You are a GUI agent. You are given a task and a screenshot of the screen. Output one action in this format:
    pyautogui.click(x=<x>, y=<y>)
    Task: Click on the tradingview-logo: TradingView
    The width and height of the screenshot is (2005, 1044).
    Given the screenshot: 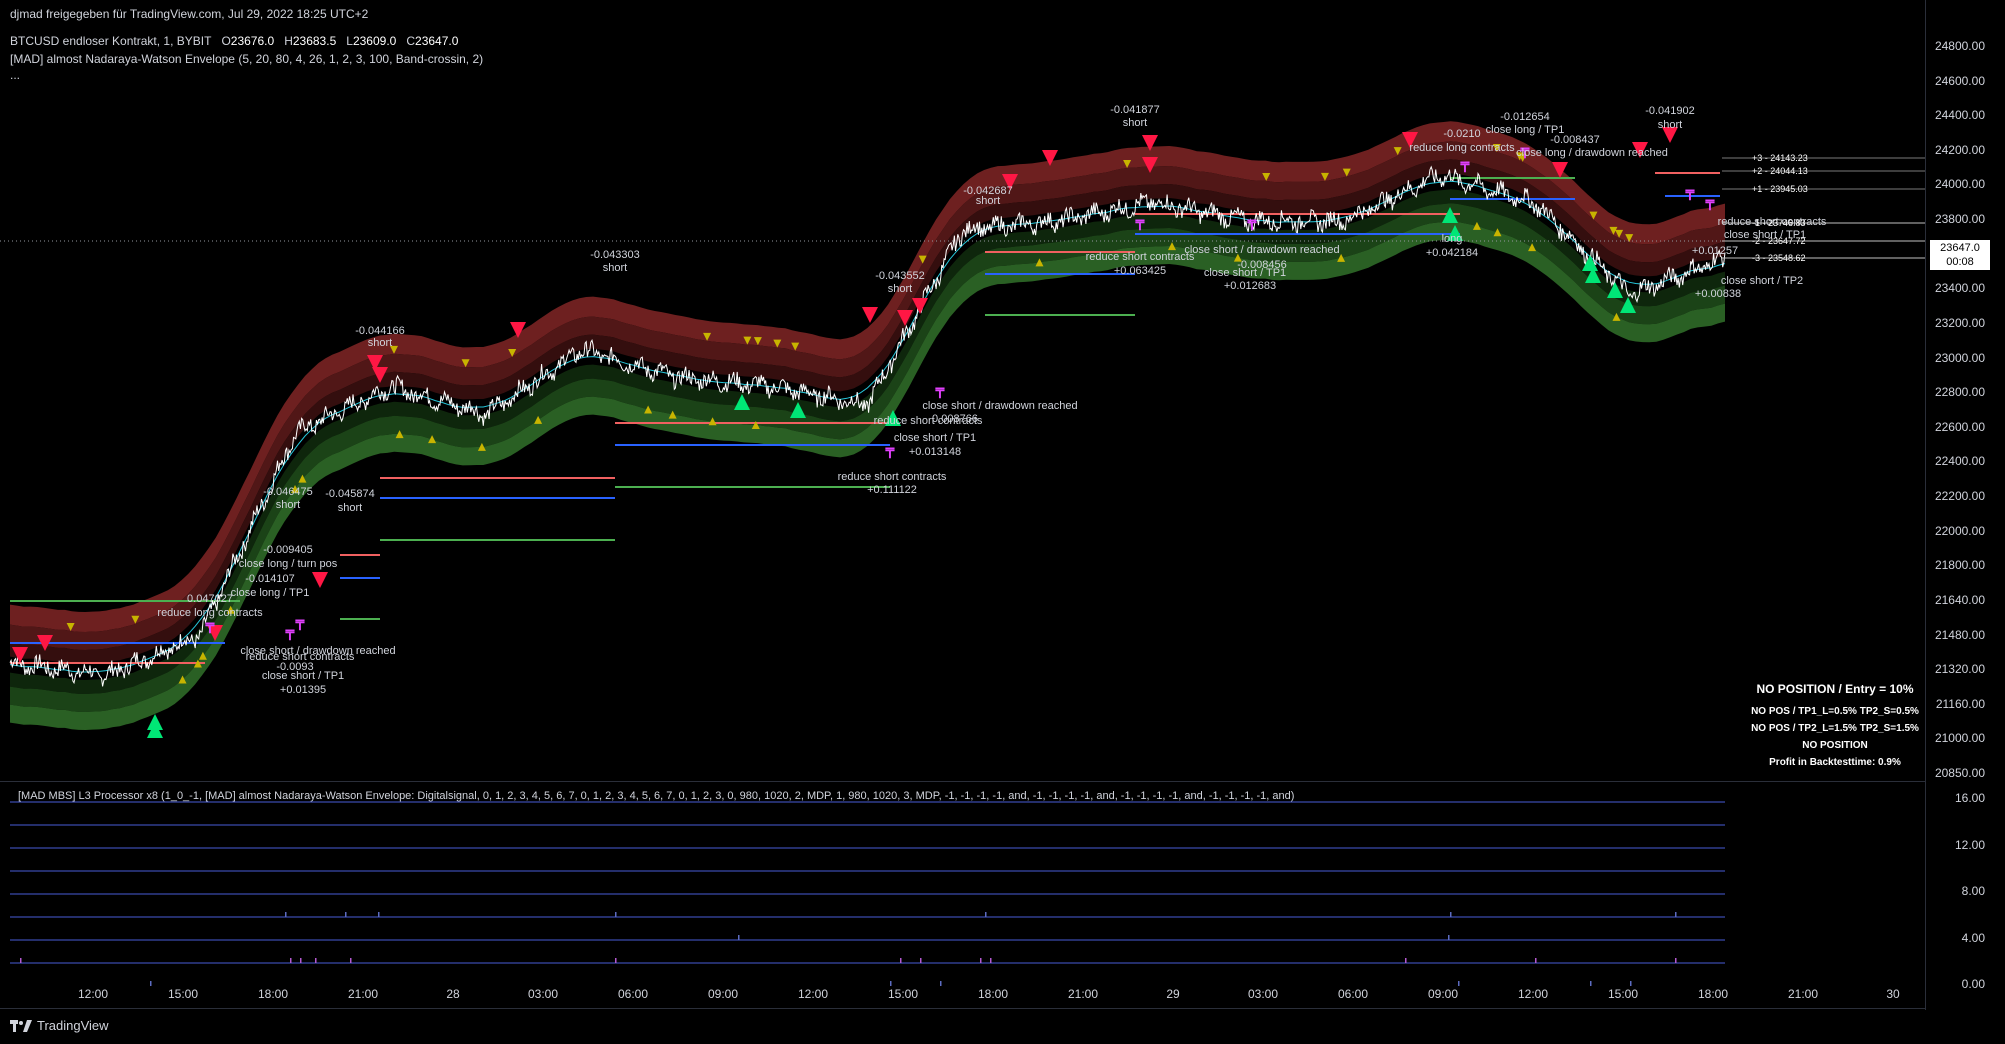 What is the action you would take?
    pyautogui.click(x=59, y=1025)
    